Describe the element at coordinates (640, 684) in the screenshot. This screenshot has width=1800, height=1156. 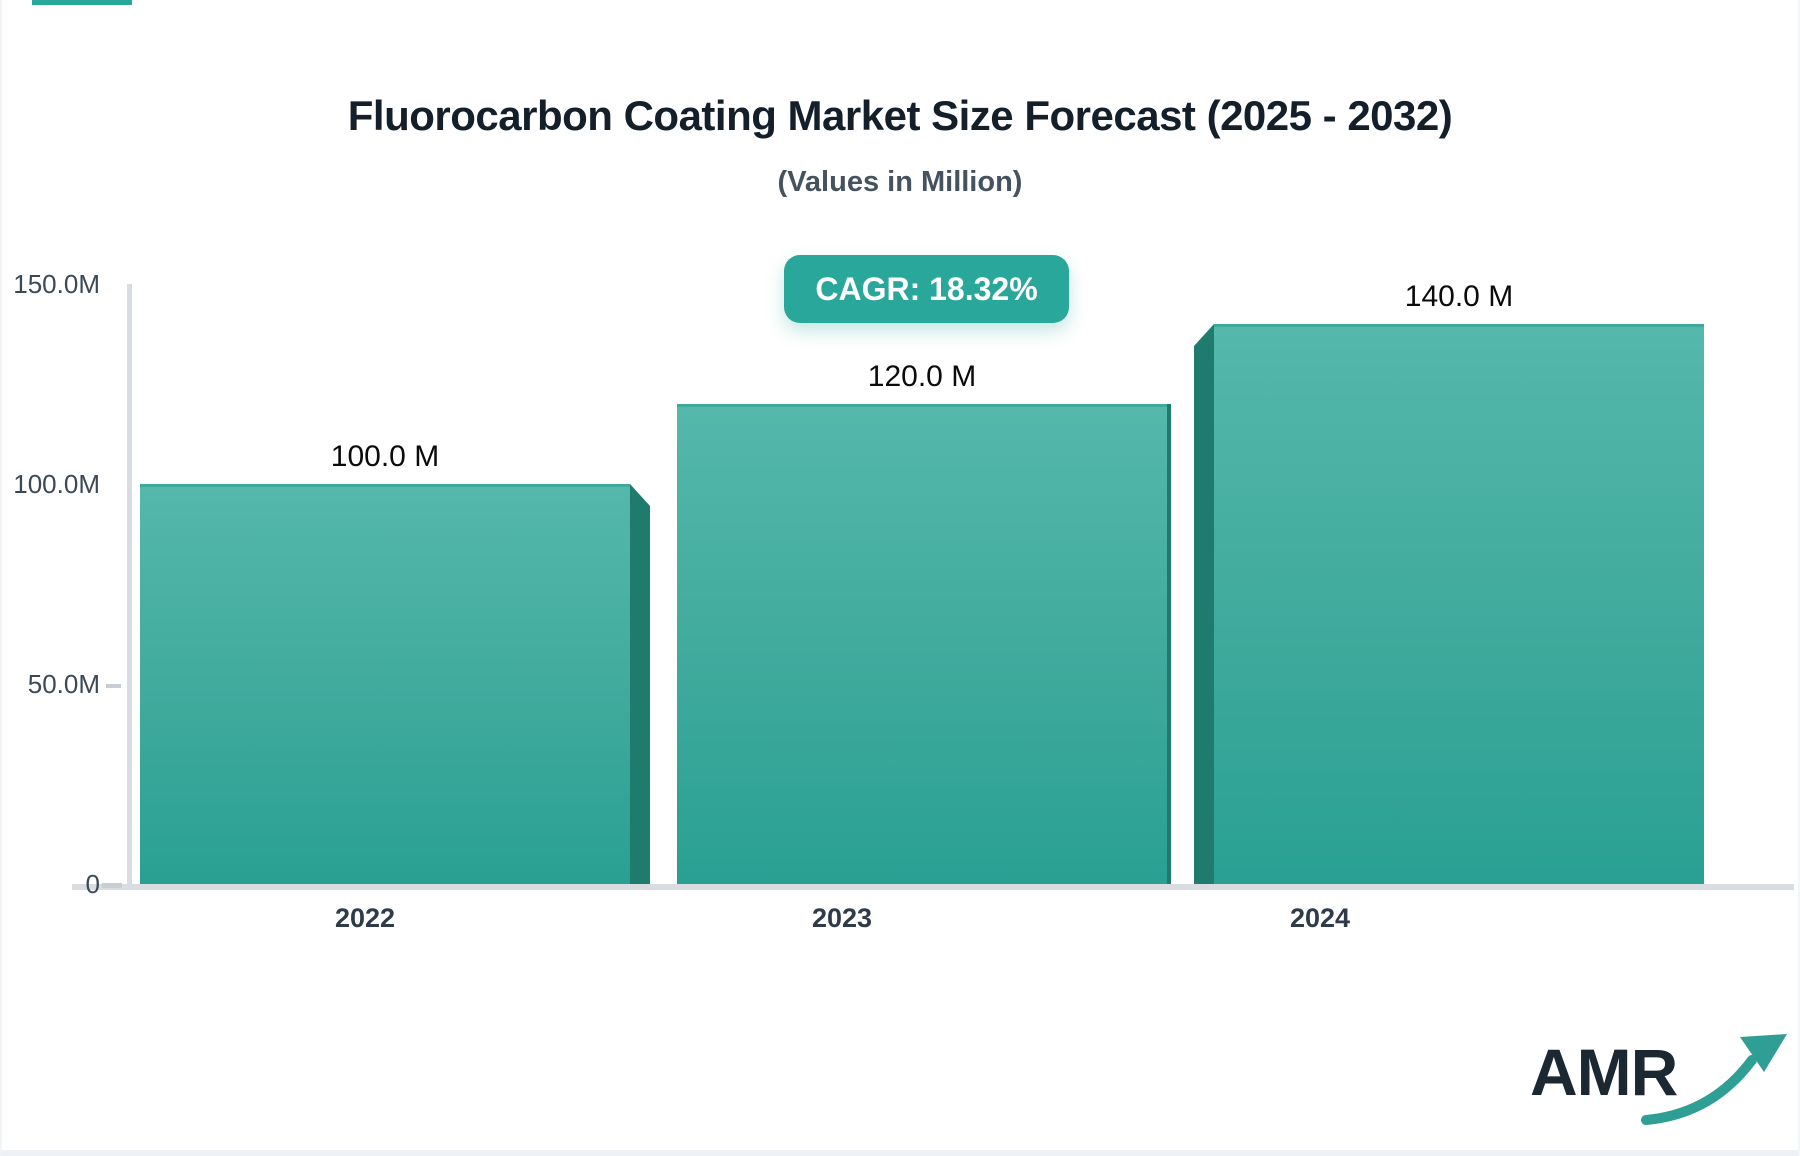
I see `bar-2022-side-panel` at that location.